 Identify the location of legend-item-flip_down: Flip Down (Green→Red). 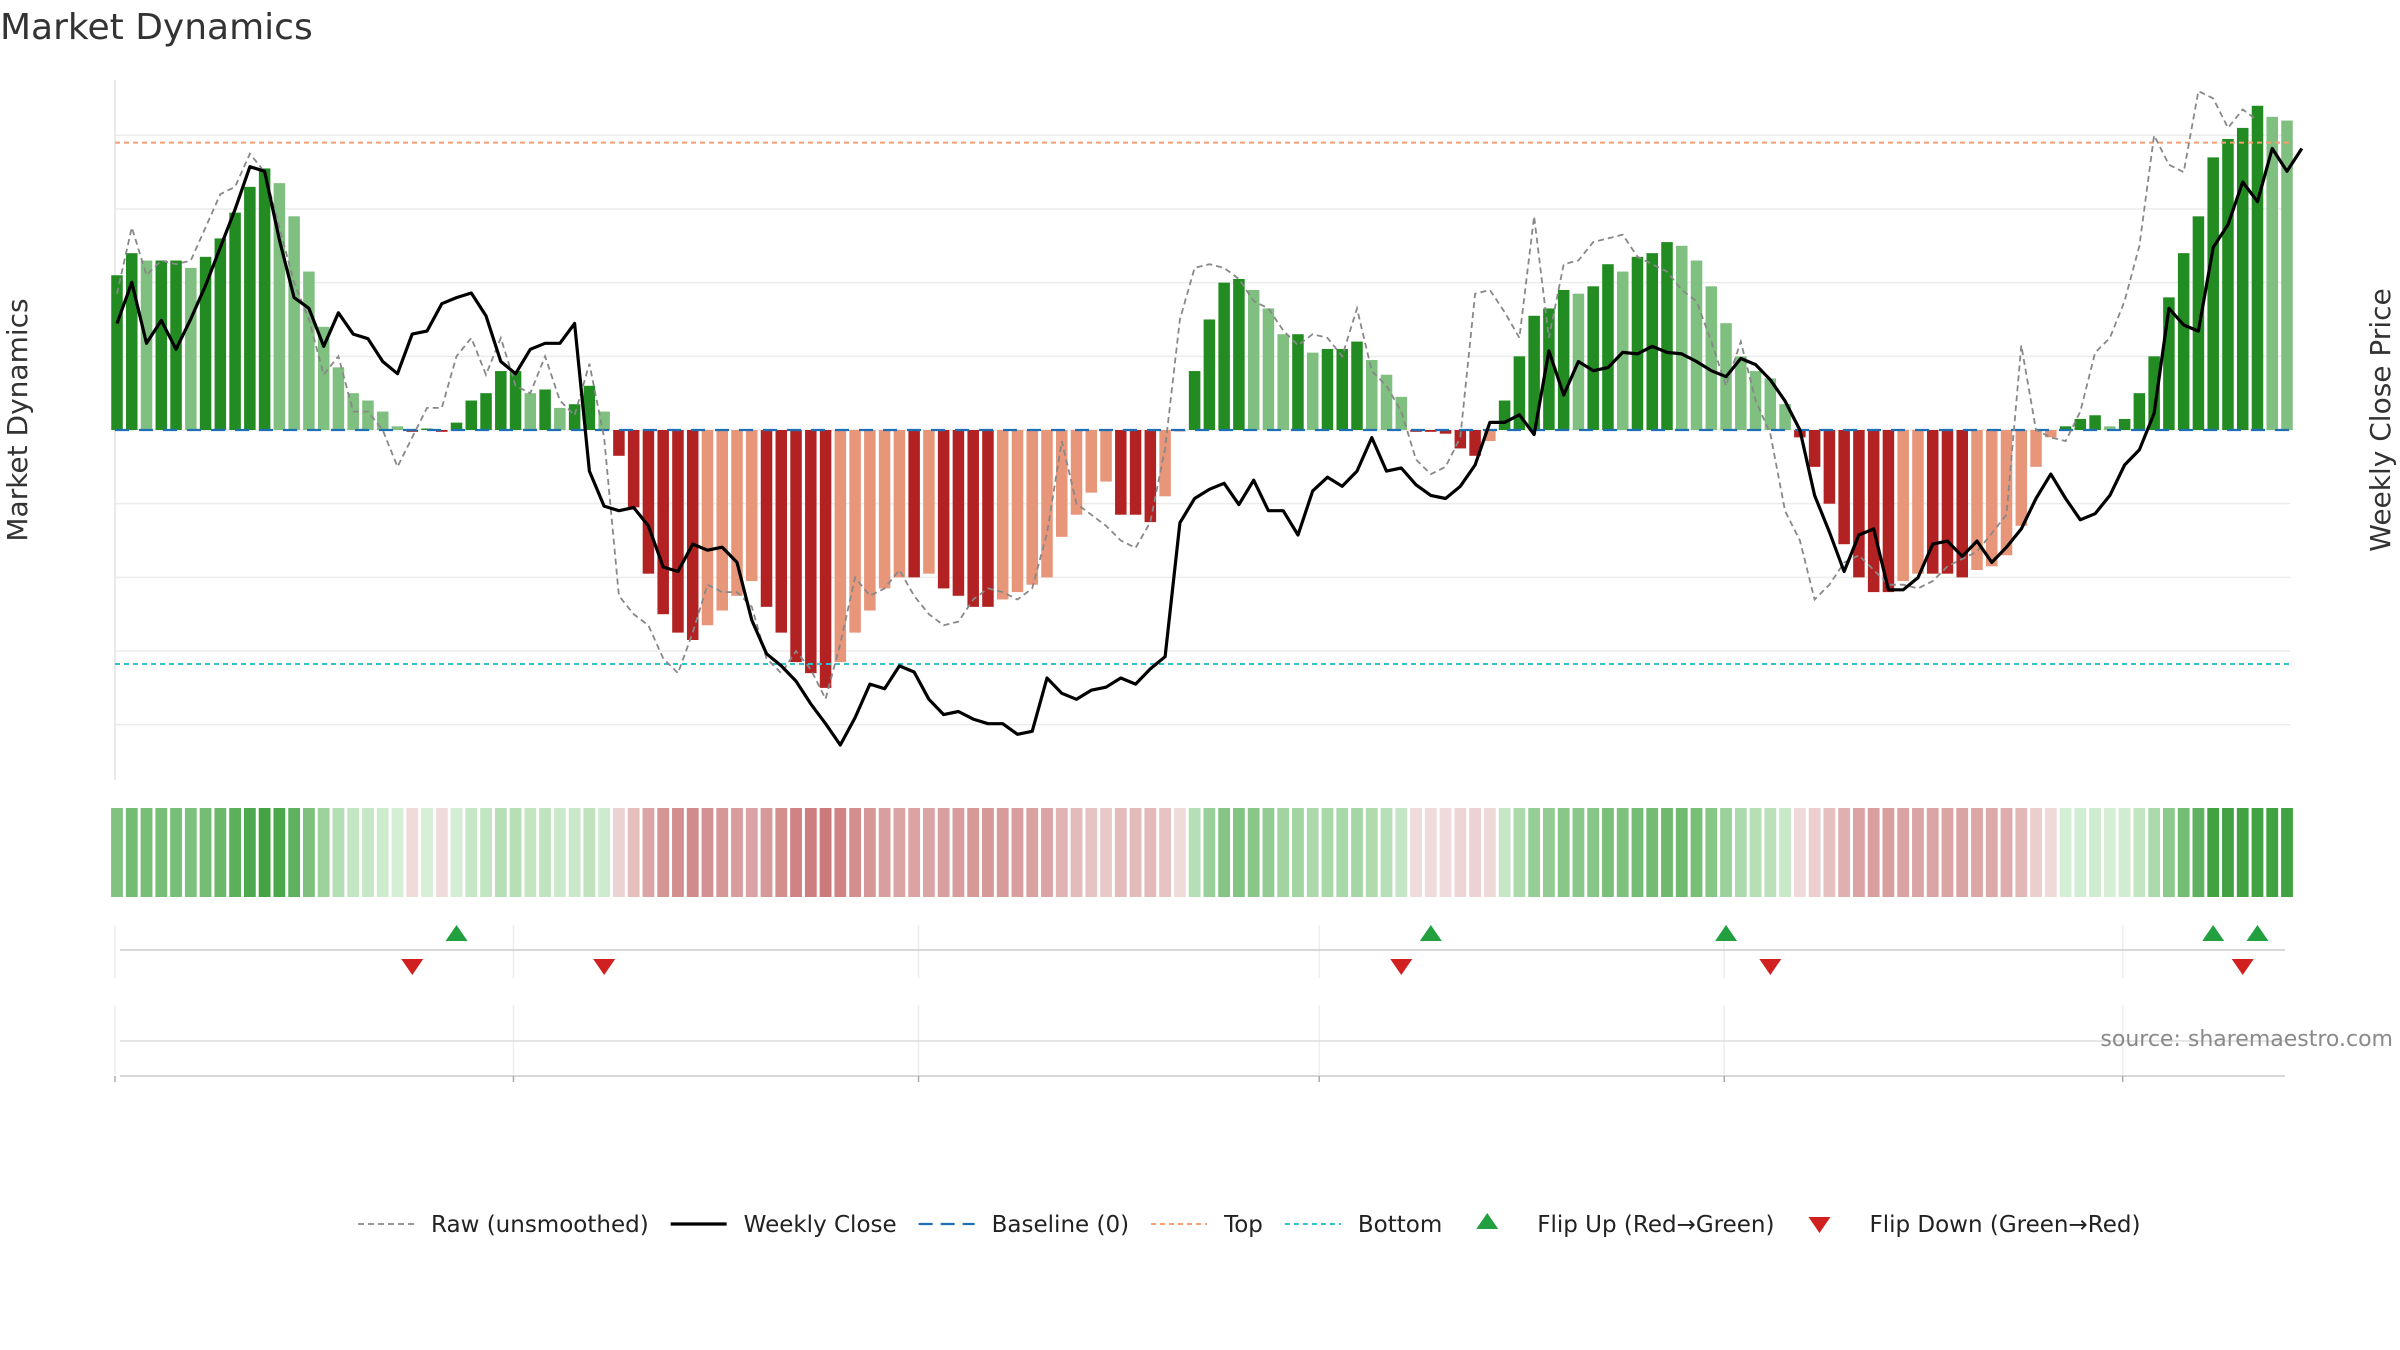
(1974, 1225).